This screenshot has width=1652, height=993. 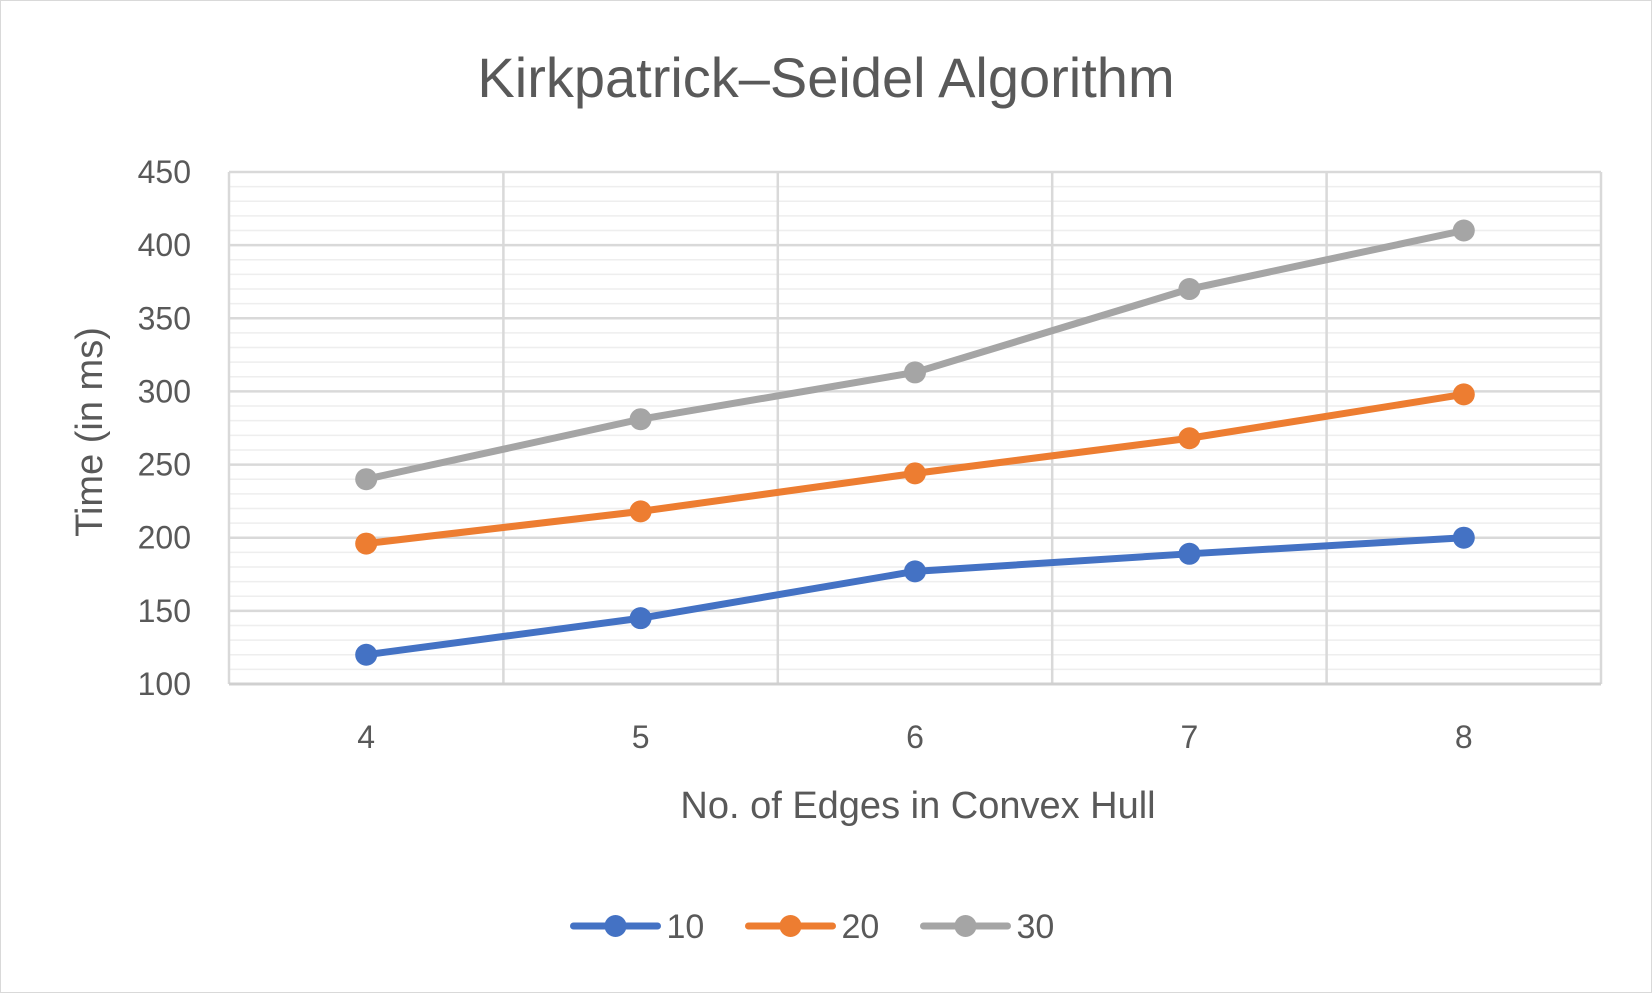 What do you see at coordinates (825, 77) in the screenshot?
I see `chart-title: Kirkpatrick–Seidel Algorithm` at bounding box center [825, 77].